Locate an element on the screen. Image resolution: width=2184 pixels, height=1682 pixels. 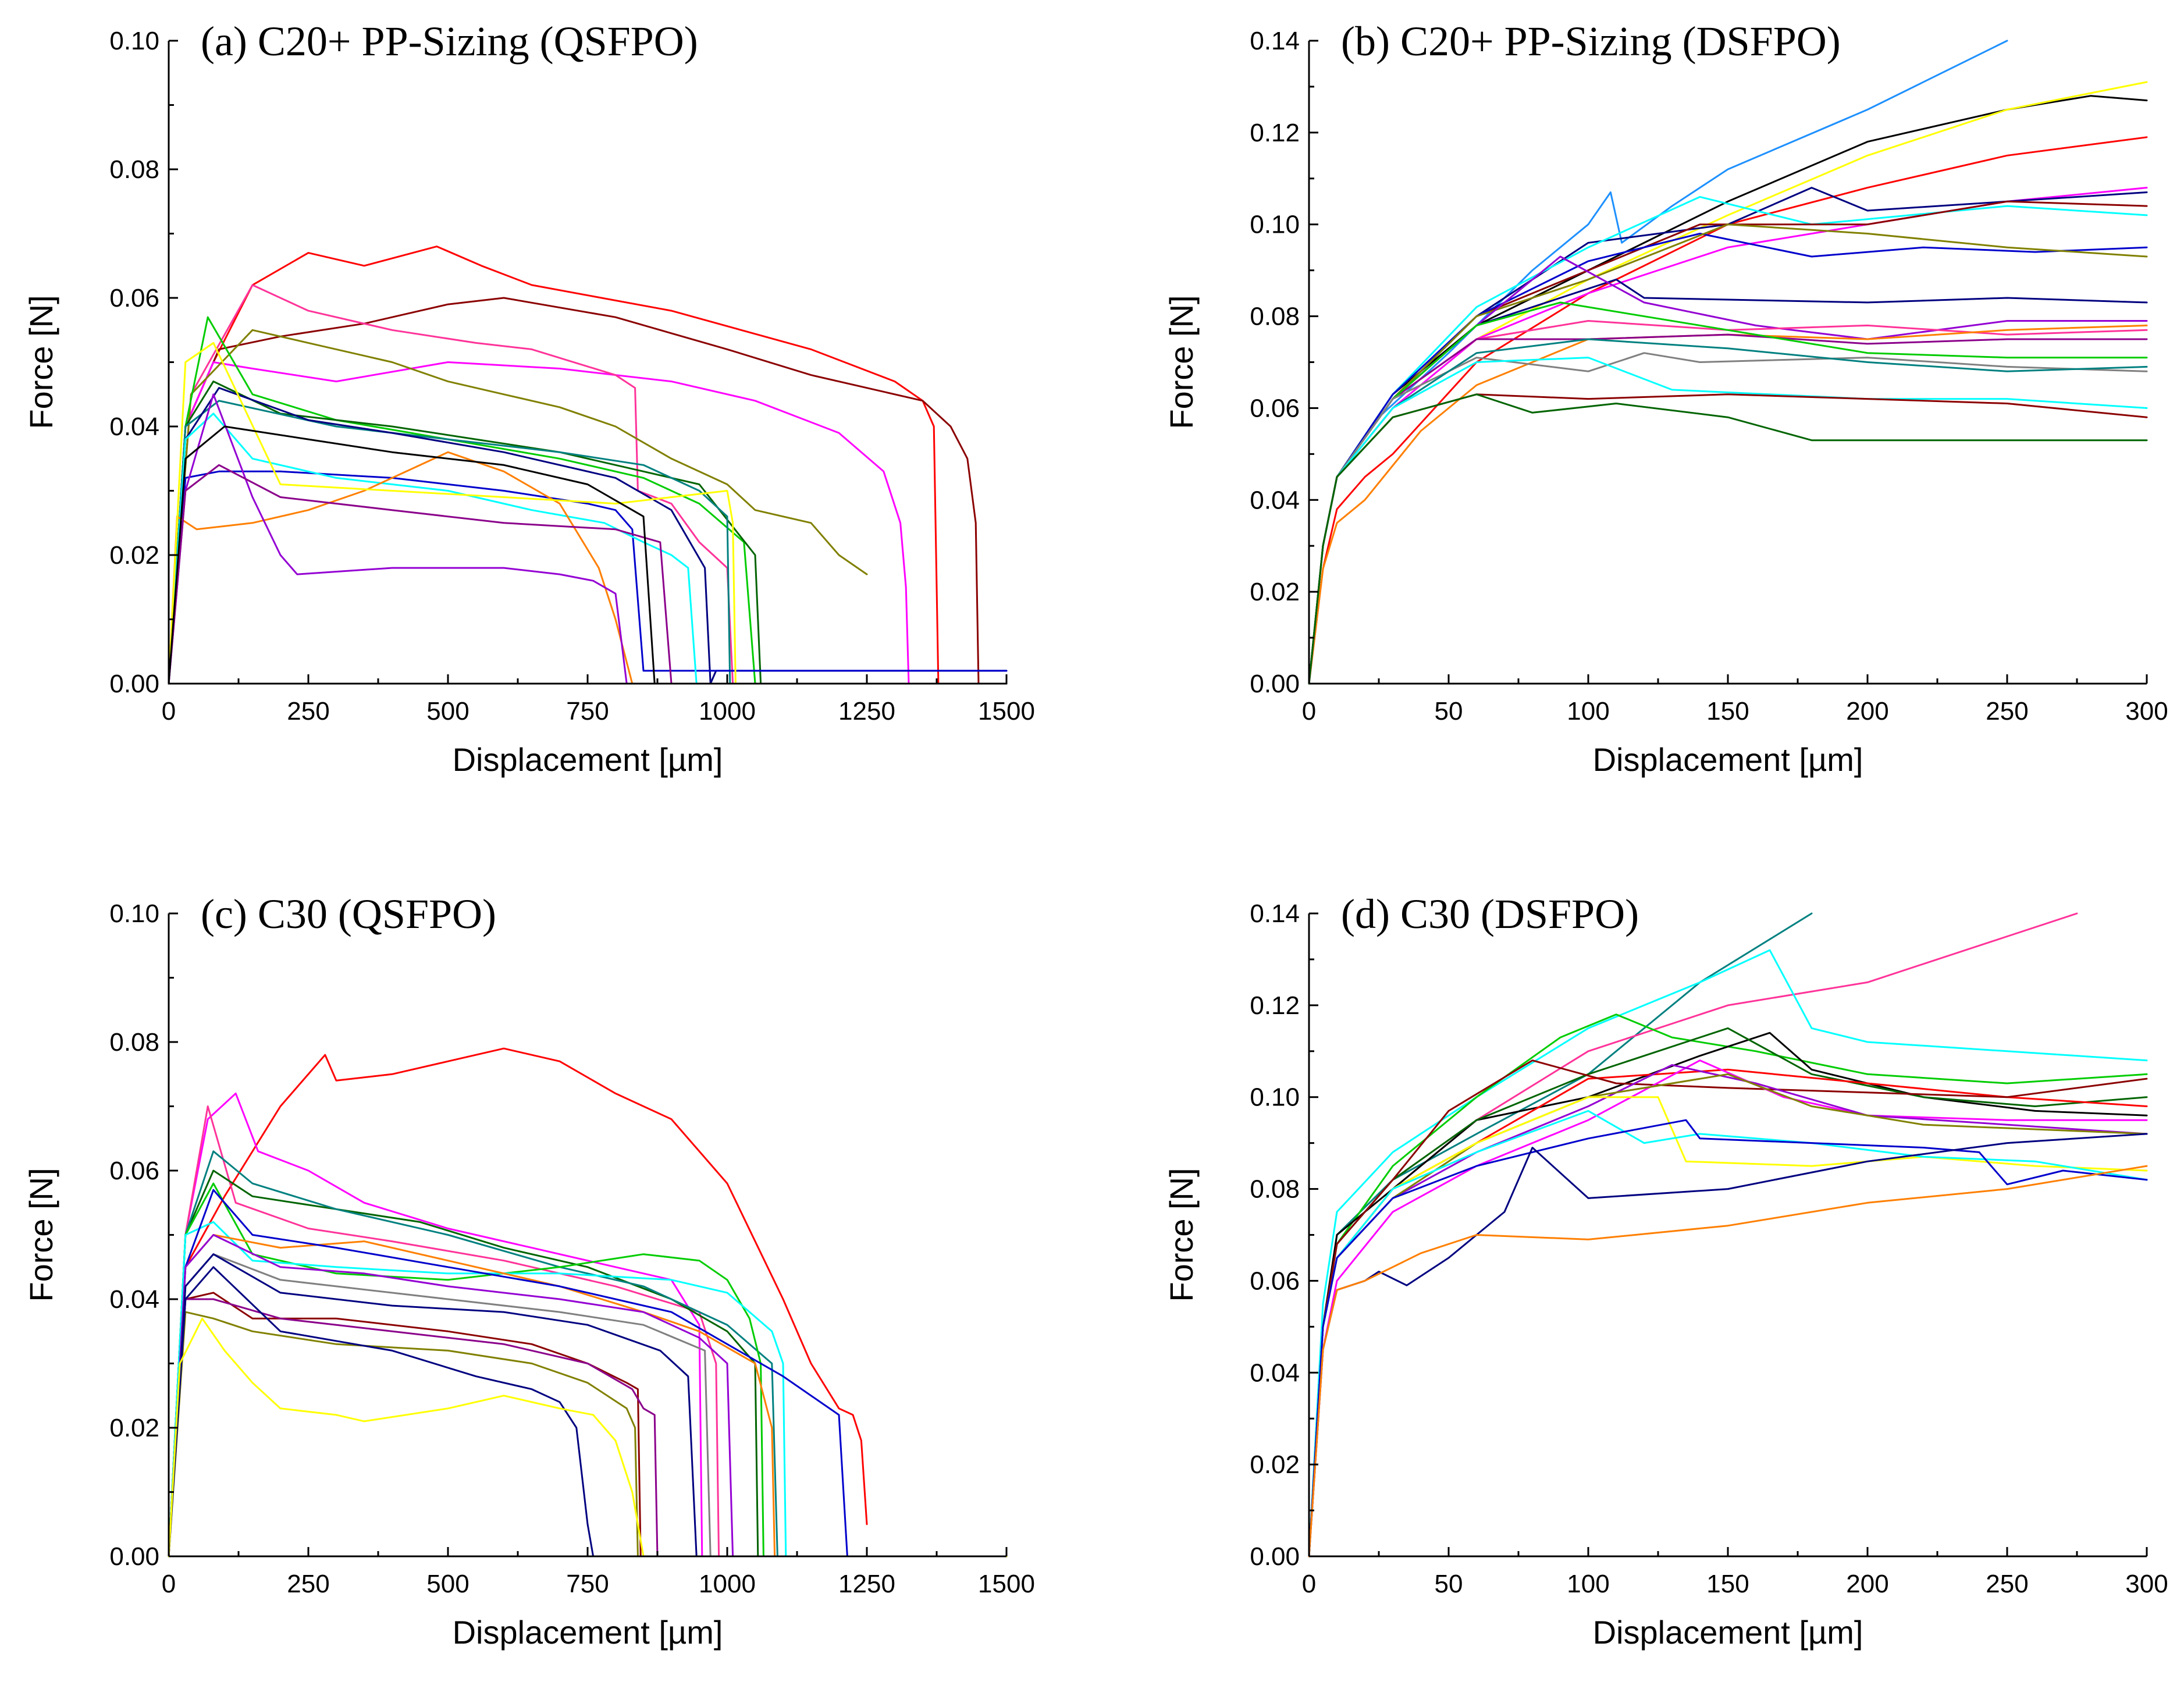
series-purple-line is located at coordinates (588, 539).